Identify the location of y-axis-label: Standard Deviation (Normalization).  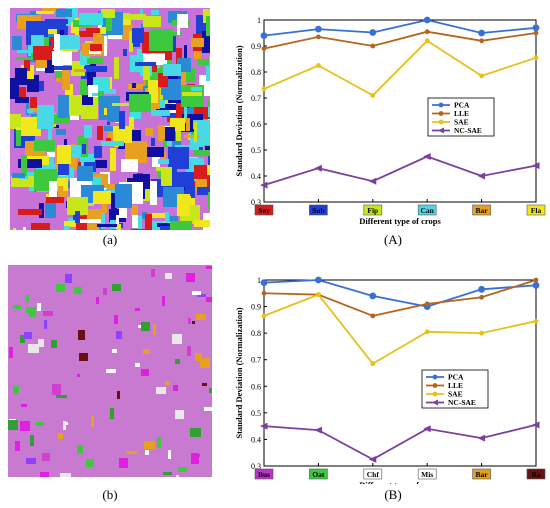
(239, 372).